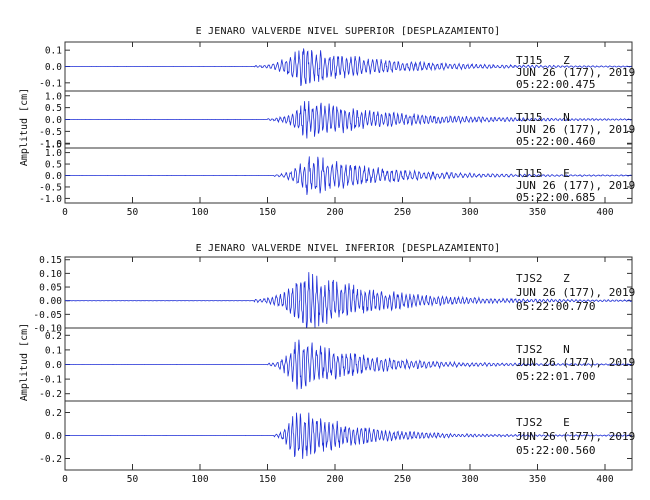 The width and height of the screenshot is (650, 500). I want to click on top-trace-z-date: JUN 26 (177), 2019, so click(575, 72).